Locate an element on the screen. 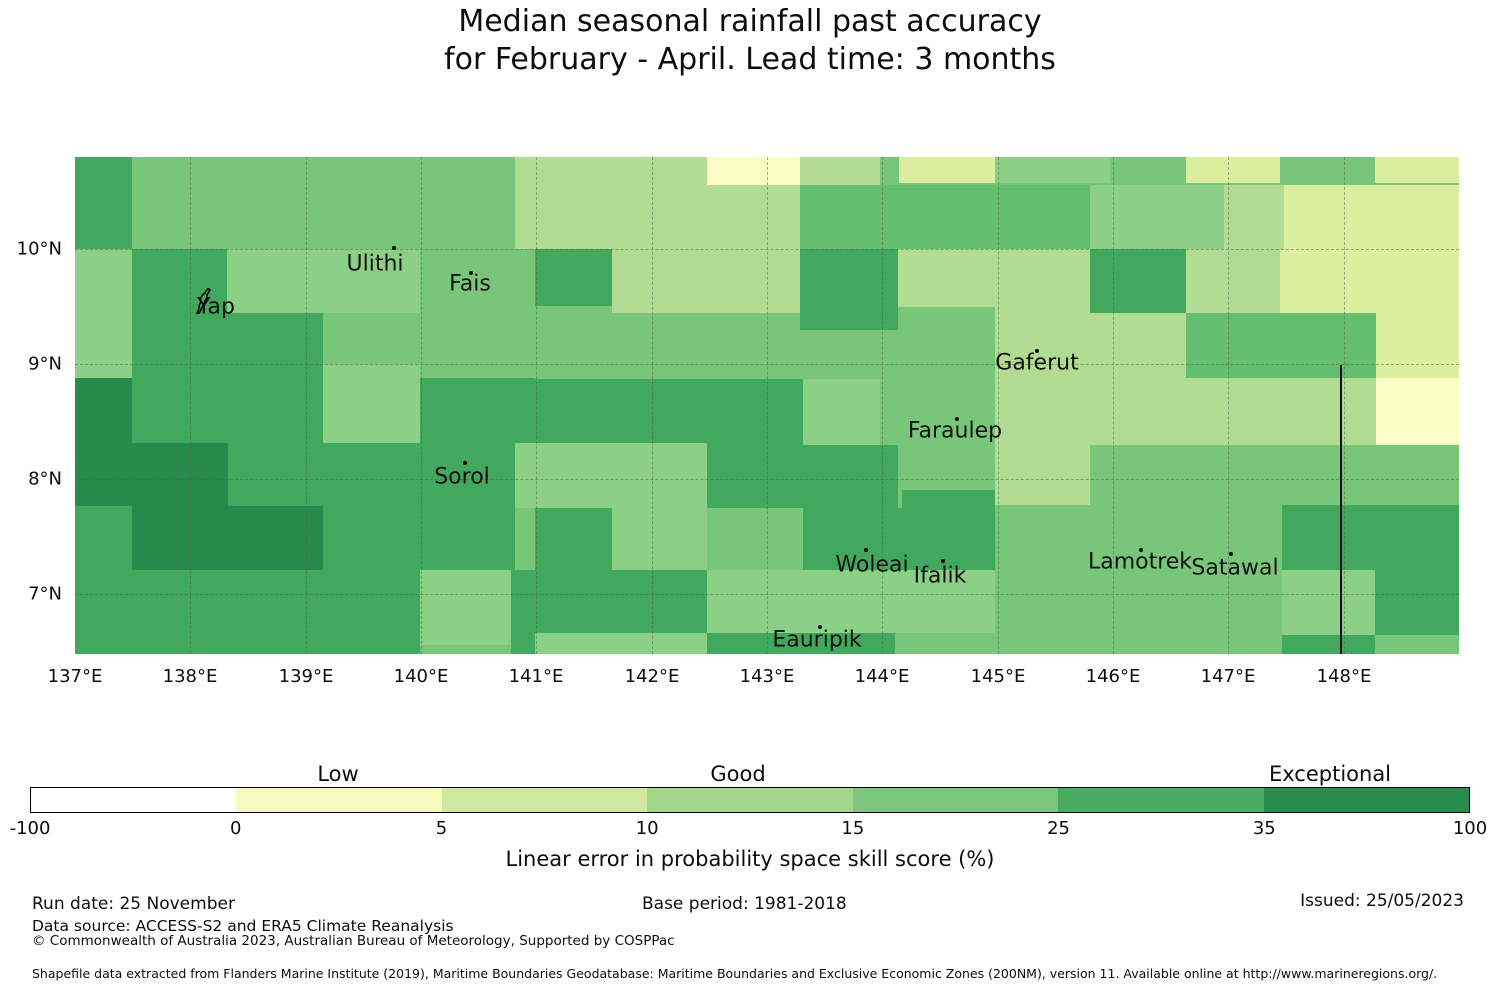 The width and height of the screenshot is (1500, 990). colorbar-category-label: Good is located at coordinates (738, 774).